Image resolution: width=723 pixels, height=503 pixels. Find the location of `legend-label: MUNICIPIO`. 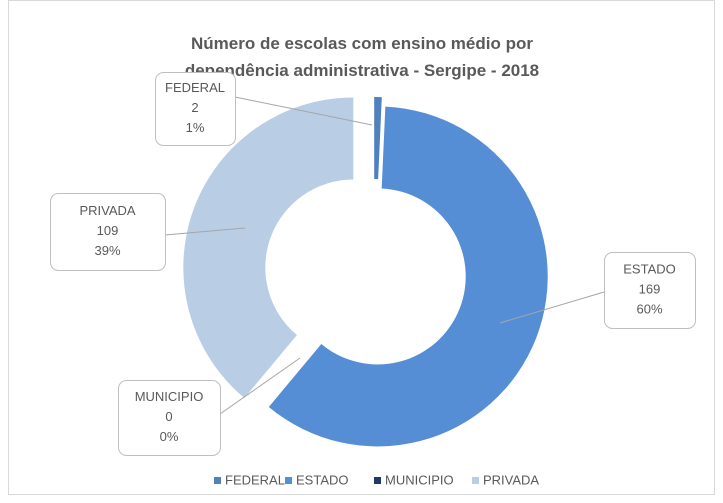

legend-label: MUNICIPIO is located at coordinates (419, 479).